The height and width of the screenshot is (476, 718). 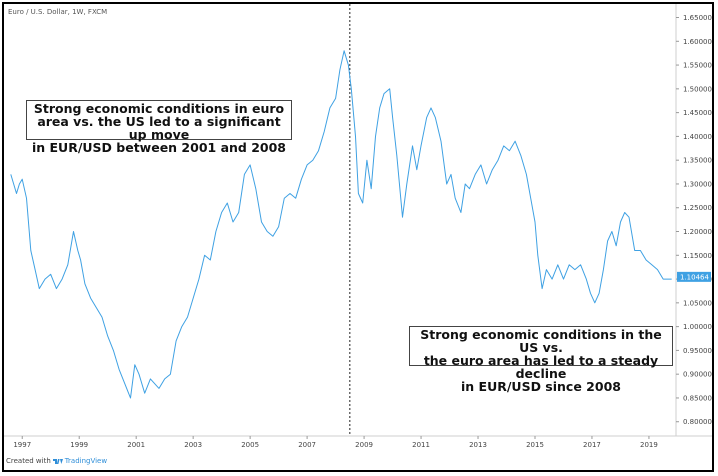 I want to click on y-tick-label: 1.60000, so click(x=697, y=42).